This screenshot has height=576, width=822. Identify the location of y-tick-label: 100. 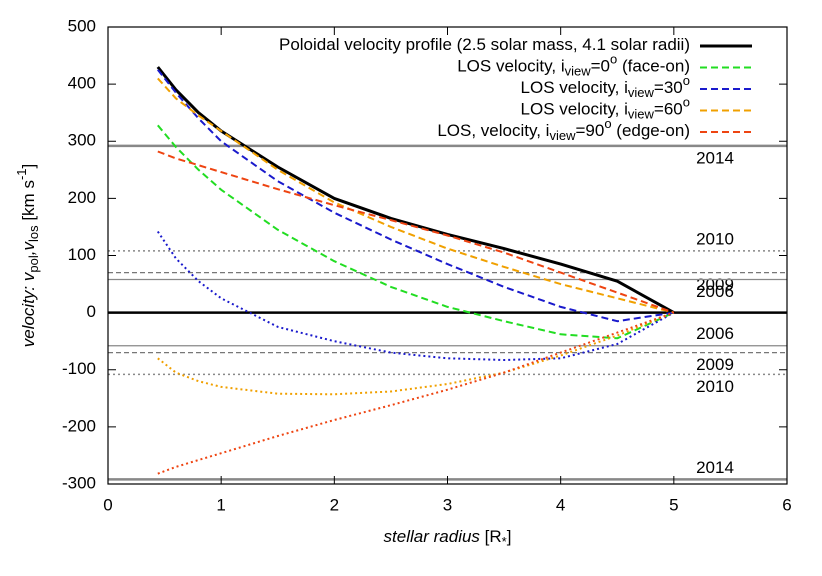
(82, 254).